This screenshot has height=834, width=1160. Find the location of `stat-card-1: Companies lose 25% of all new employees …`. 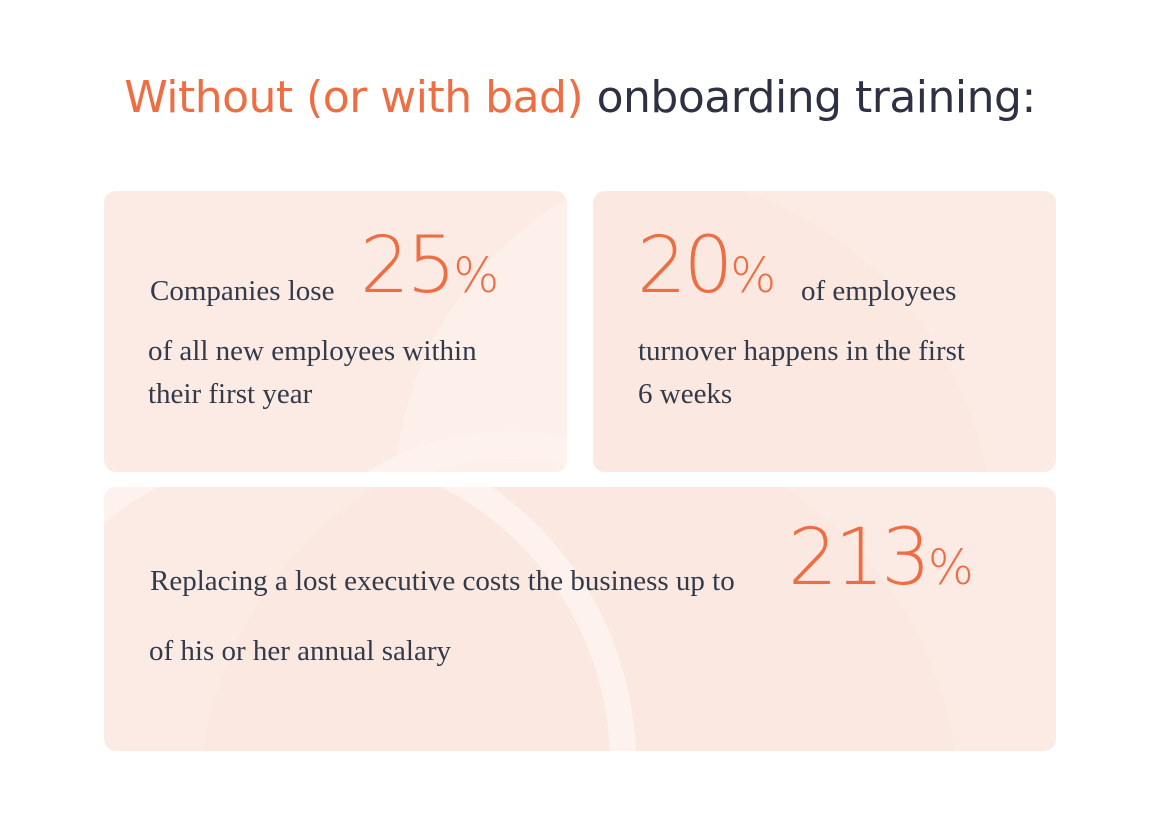

stat-card-1: Companies lose 25% of all new employees … is located at coordinates (335, 331).